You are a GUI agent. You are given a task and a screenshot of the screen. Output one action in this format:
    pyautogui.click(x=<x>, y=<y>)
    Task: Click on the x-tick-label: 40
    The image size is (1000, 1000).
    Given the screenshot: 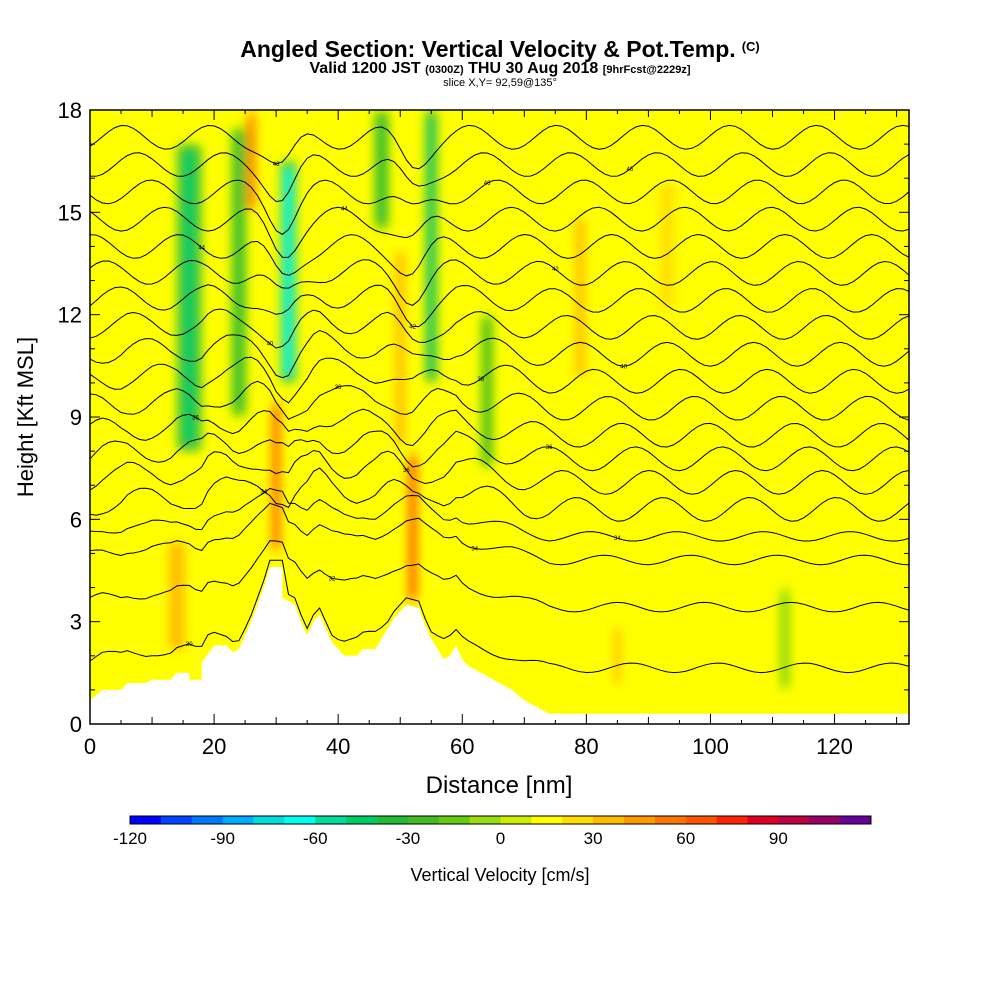 What is the action you would take?
    pyautogui.click(x=338, y=746)
    